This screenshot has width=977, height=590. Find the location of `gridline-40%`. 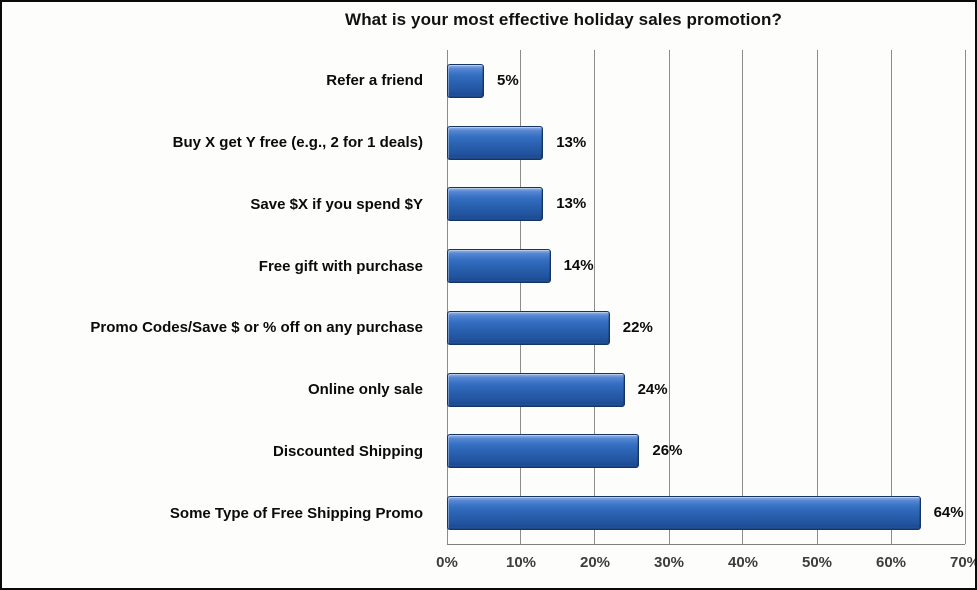

gridline-40% is located at coordinates (743, 297).